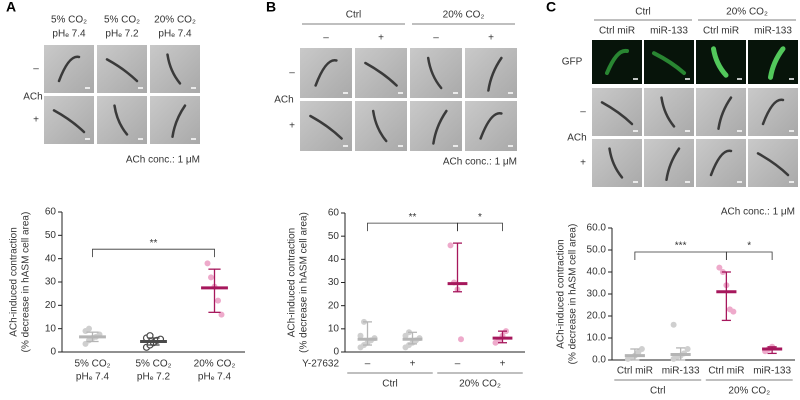  I want to click on row-label: +, so click(36, 120).